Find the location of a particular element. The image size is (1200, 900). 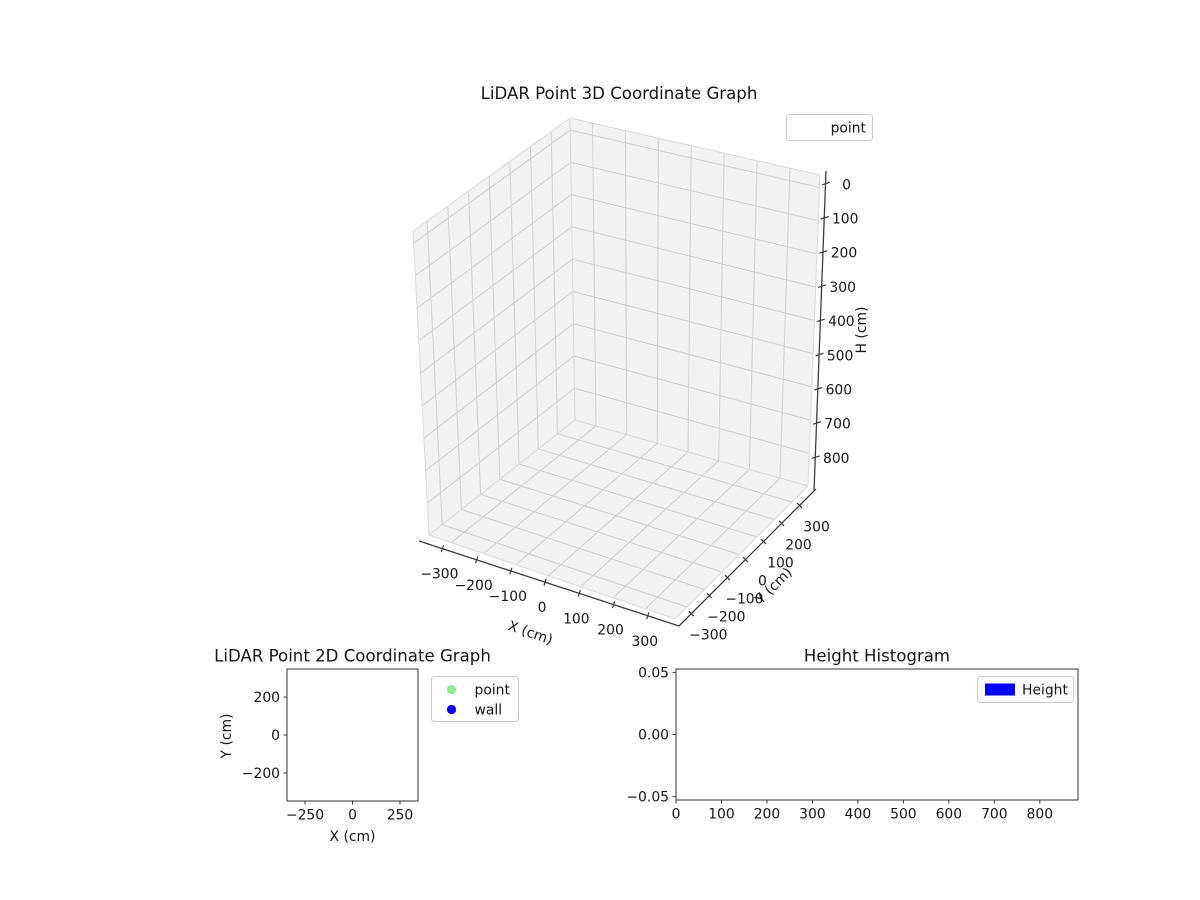

tick-label-z3d: 800 is located at coordinates (836, 459).